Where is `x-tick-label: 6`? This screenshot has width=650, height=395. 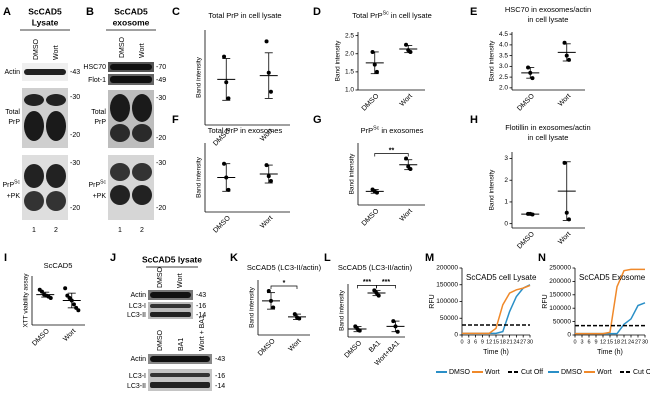
x-tick-label: 6 is located at coordinates (475, 342).